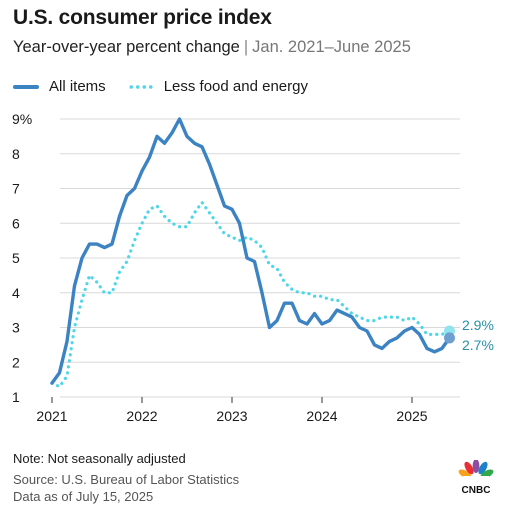  What do you see at coordinates (26, 86) in the screenshot?
I see `legend-swatch-solid` at bounding box center [26, 86].